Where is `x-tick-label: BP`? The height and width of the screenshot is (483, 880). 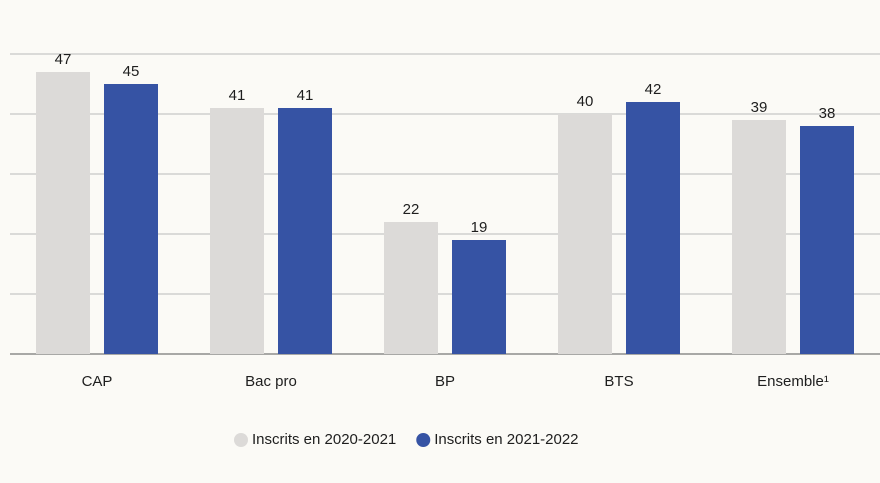 x-tick-label: BP is located at coordinates (445, 381).